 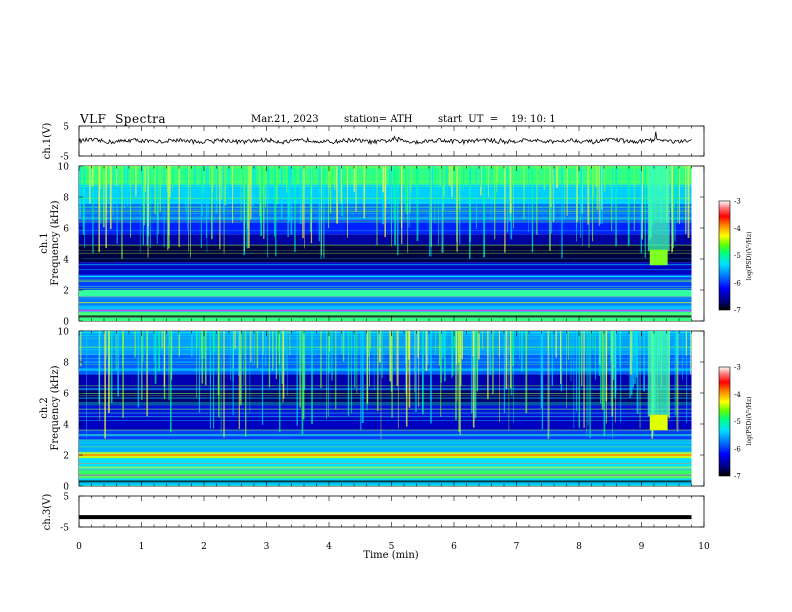 What do you see at coordinates (267, 547) in the screenshot?
I see `x-tick-label: 3` at bounding box center [267, 547].